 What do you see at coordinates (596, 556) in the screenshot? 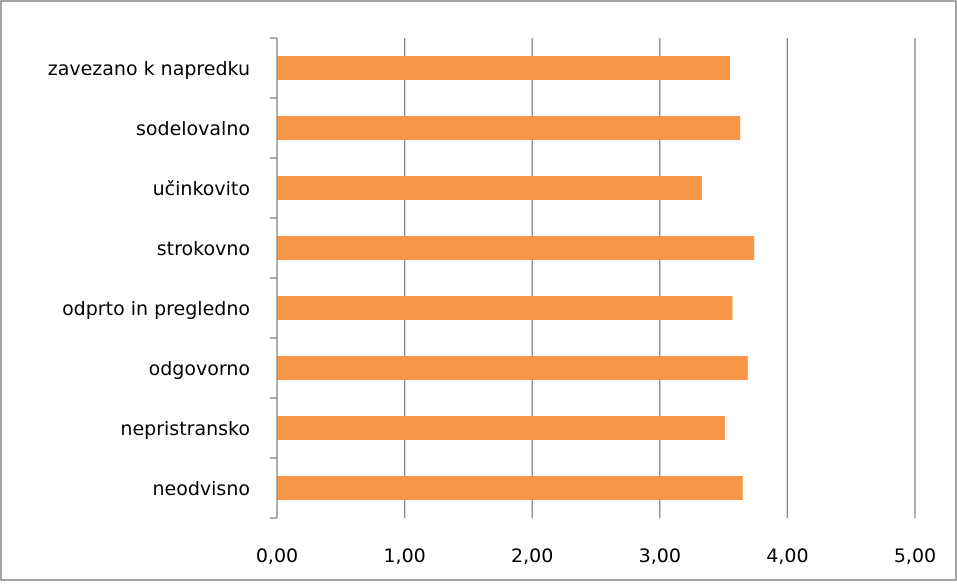
I see `tick-labels: 0,00 1,00 2,00 3,00 4,00 5,00` at bounding box center [596, 556].